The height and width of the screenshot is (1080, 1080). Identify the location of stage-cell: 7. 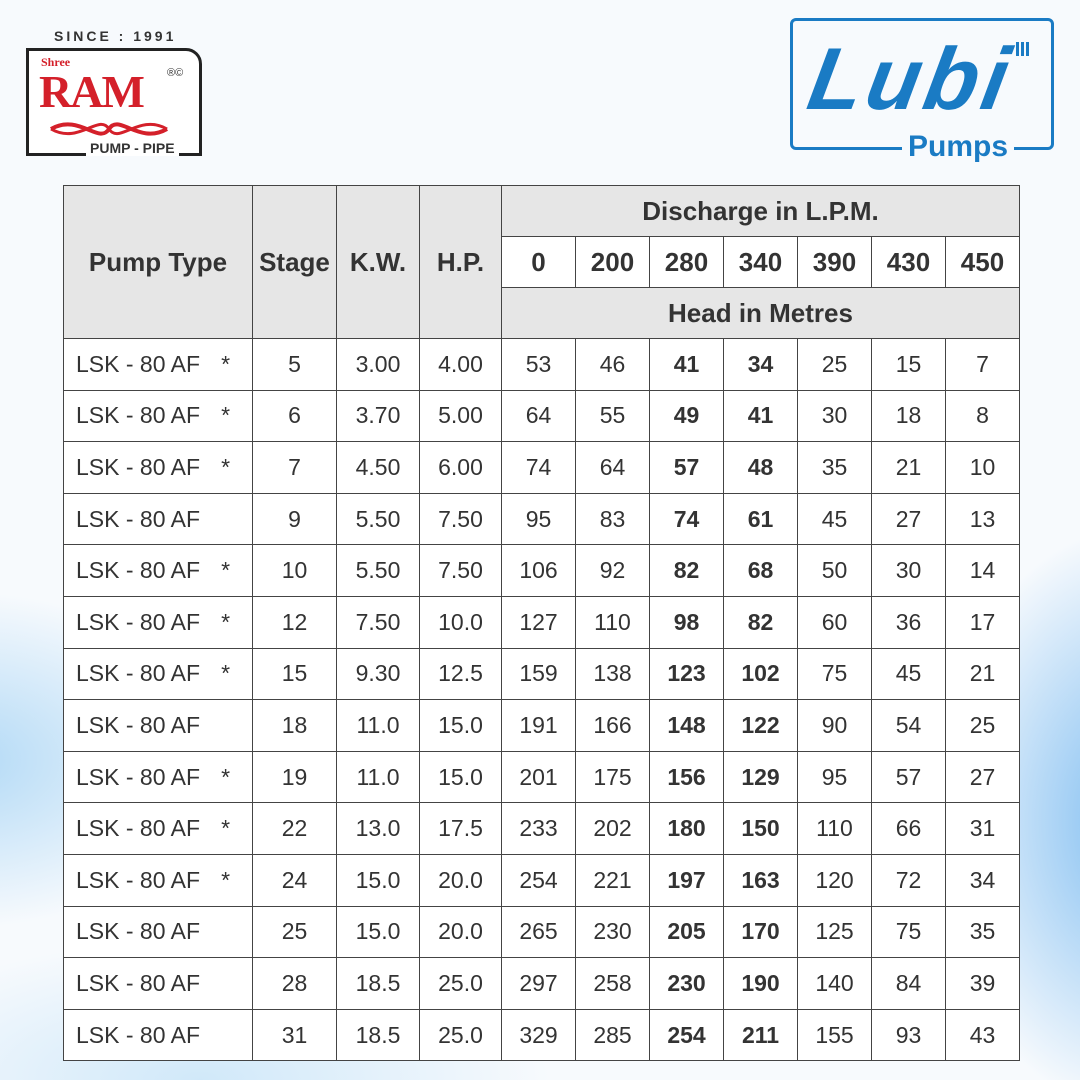
(294, 467).